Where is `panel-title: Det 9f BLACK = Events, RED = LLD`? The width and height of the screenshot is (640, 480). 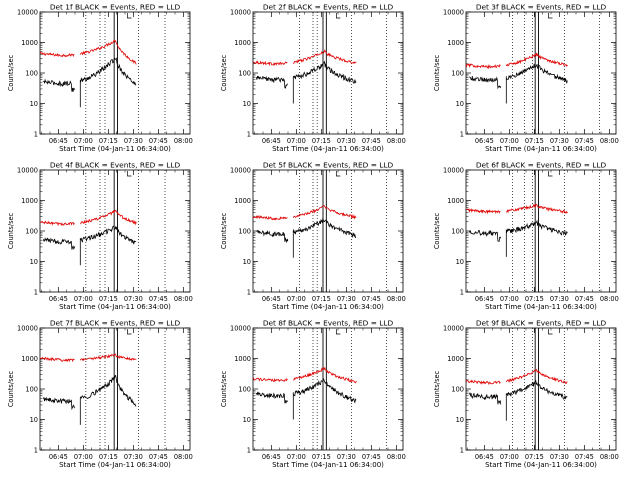
panel-title: Det 9f BLACK = Events, RED = LLD is located at coordinates (541, 323).